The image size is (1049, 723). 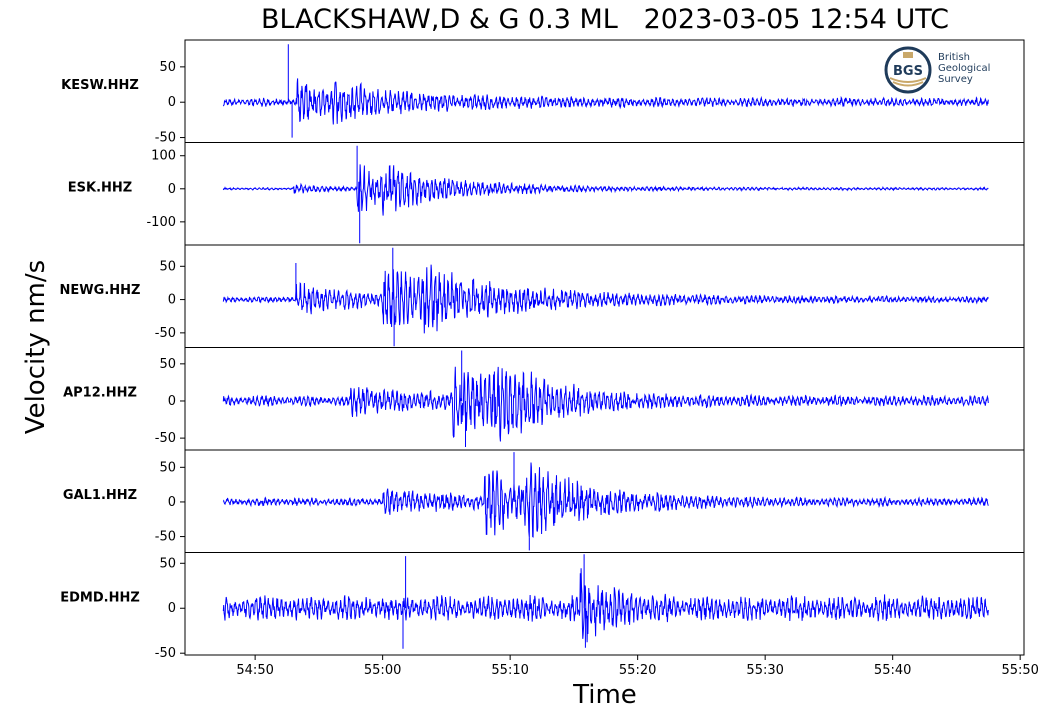 What do you see at coordinates (100, 188) in the screenshot?
I see `station-label: ESK.HHZ` at bounding box center [100, 188].